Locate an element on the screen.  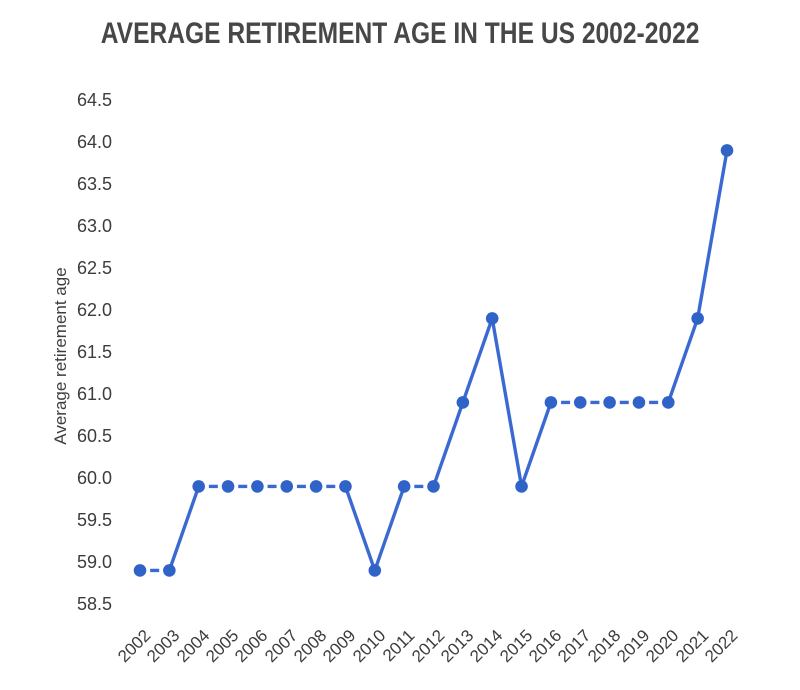
y-tick-label: 61.5 is located at coordinates (94, 352).